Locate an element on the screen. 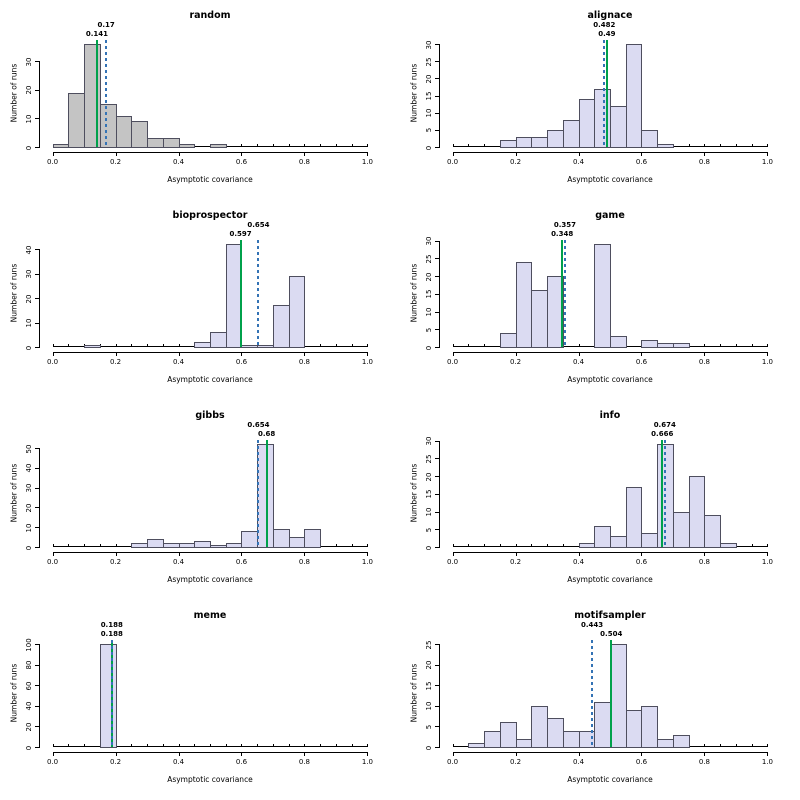  y-tick-label: 20 is located at coordinates (429, 476).